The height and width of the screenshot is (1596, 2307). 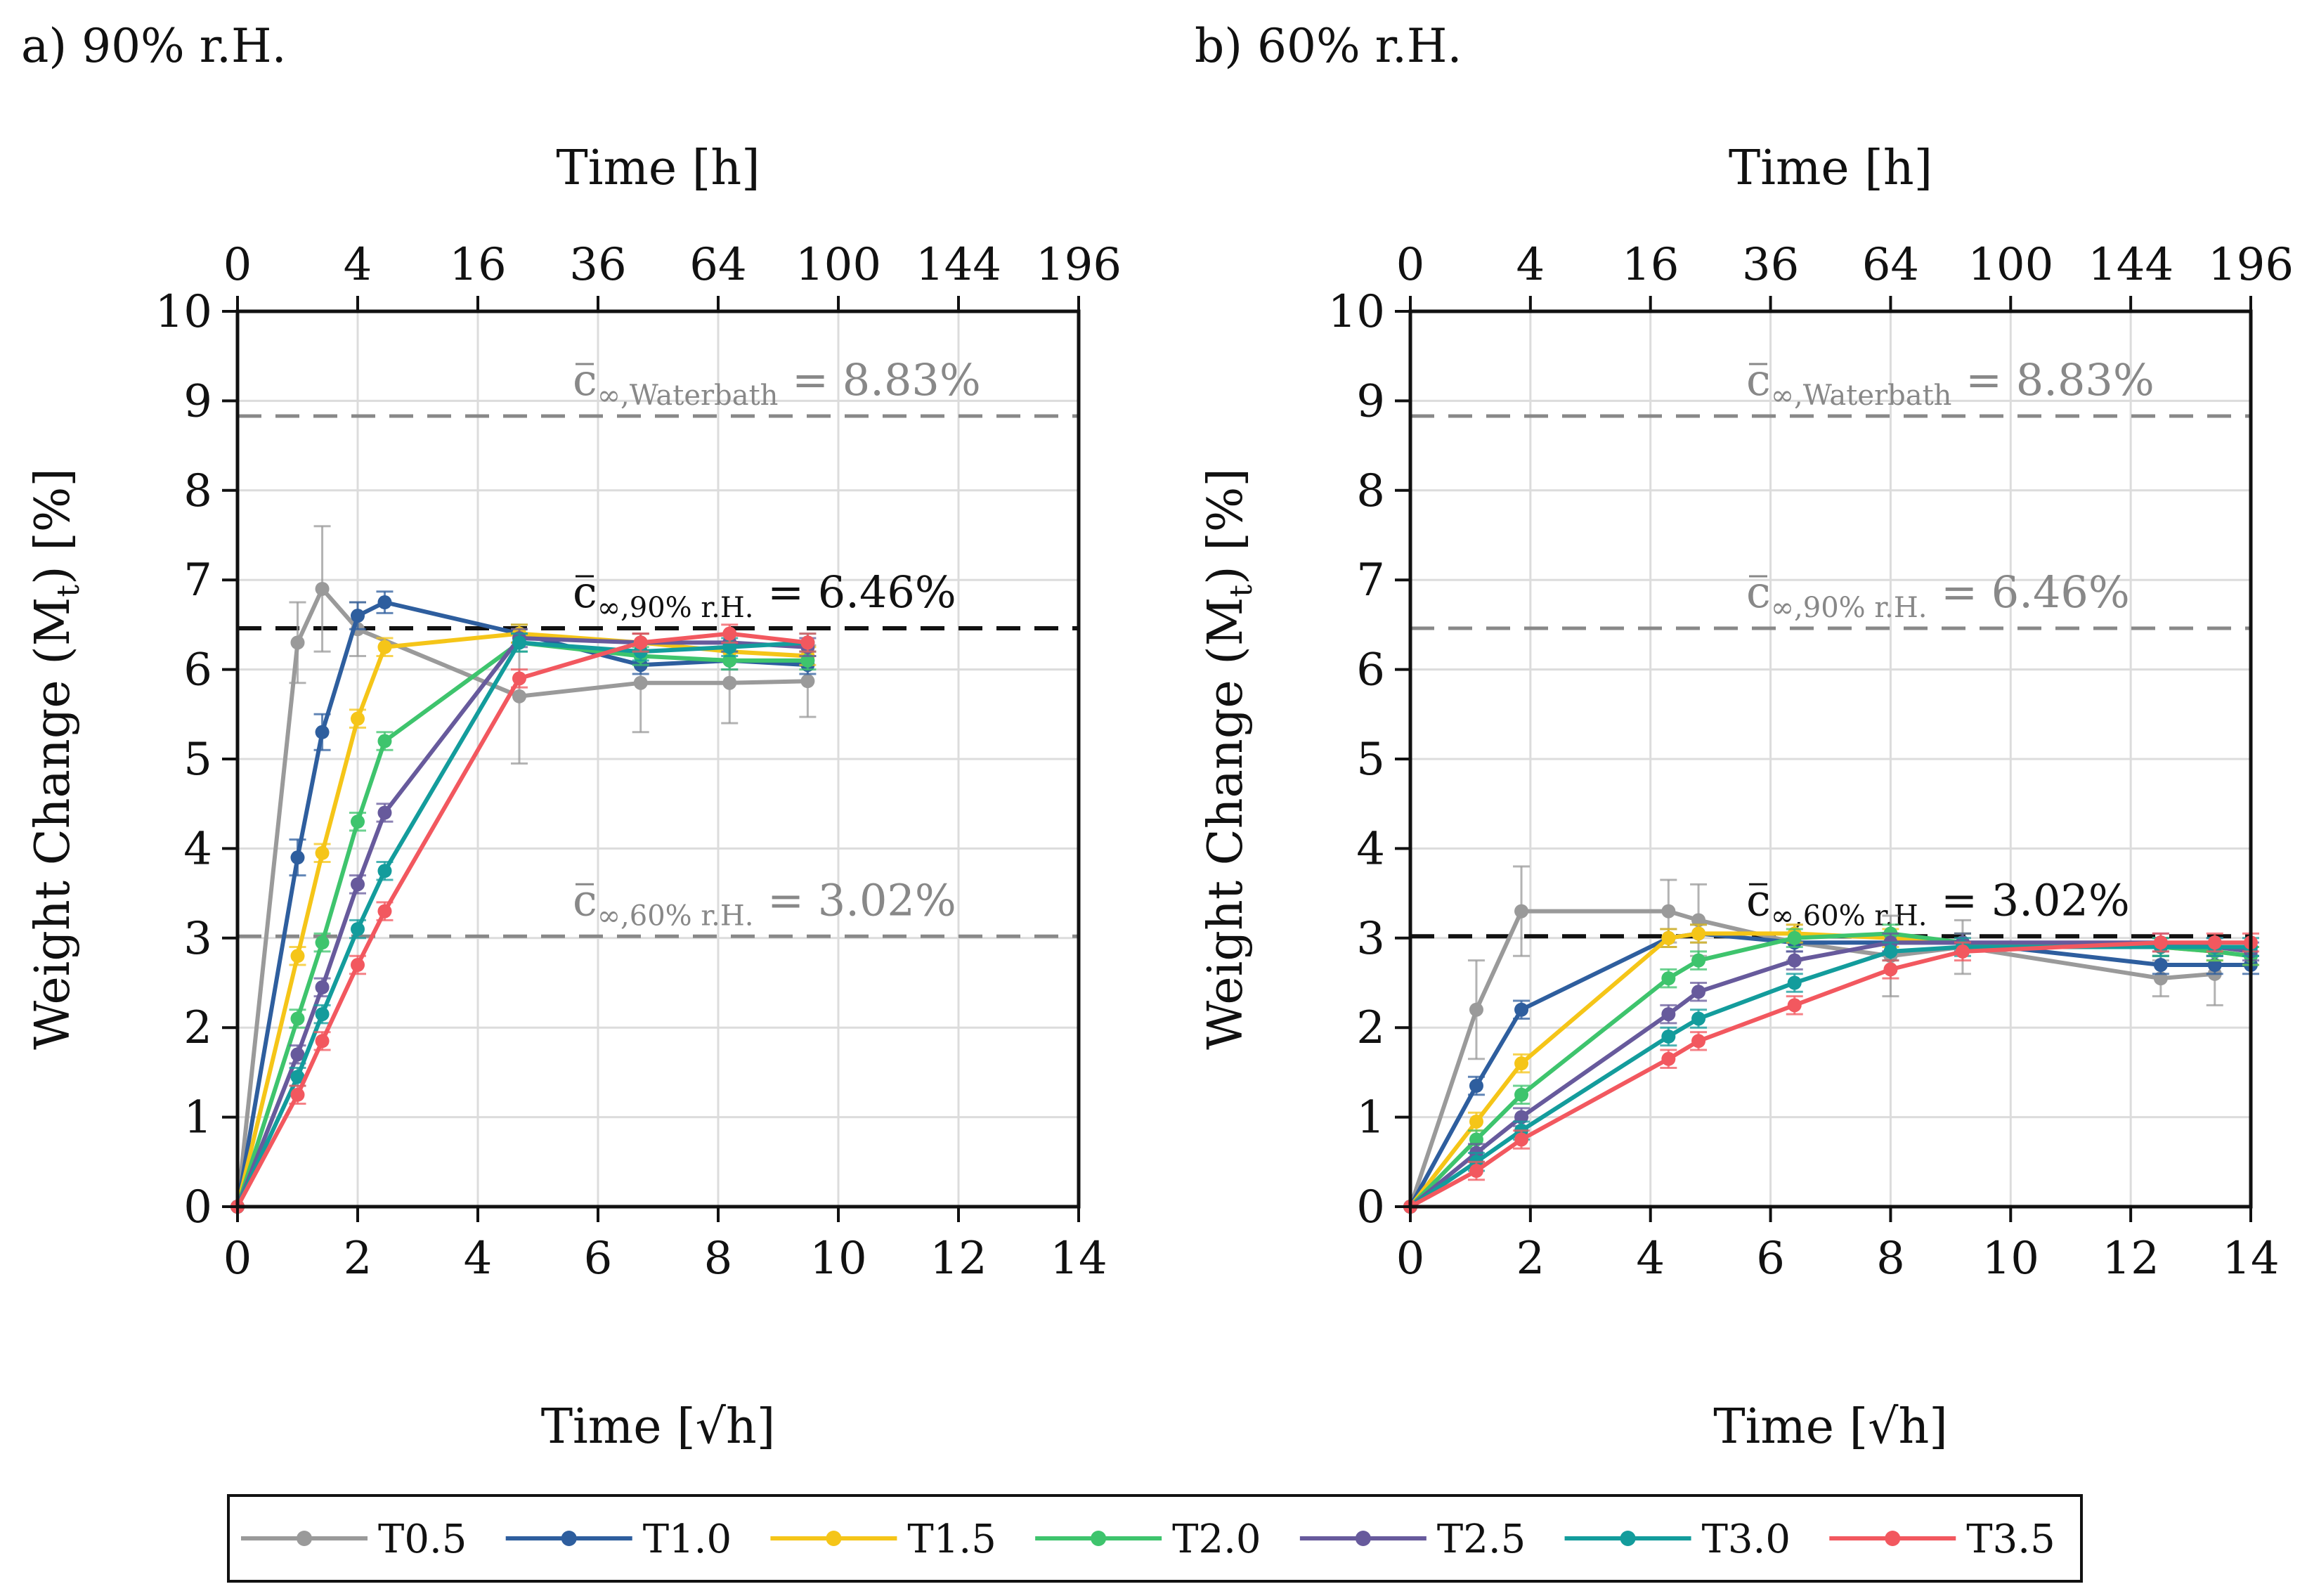 What do you see at coordinates (53, 823) in the screenshot?
I see `y-axis-title-main: Weight Change (M` at bounding box center [53, 823].